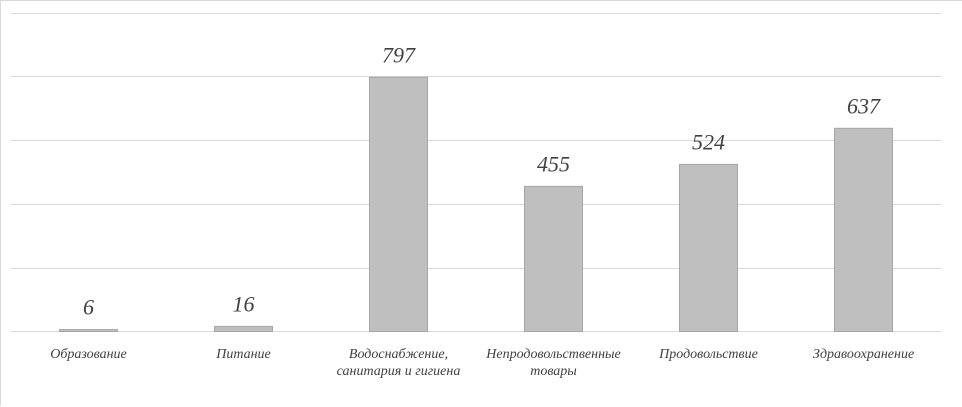 The height and width of the screenshot is (407, 962). Describe the element at coordinates (399, 54) in the screenshot. I see `data-label: 797` at that location.